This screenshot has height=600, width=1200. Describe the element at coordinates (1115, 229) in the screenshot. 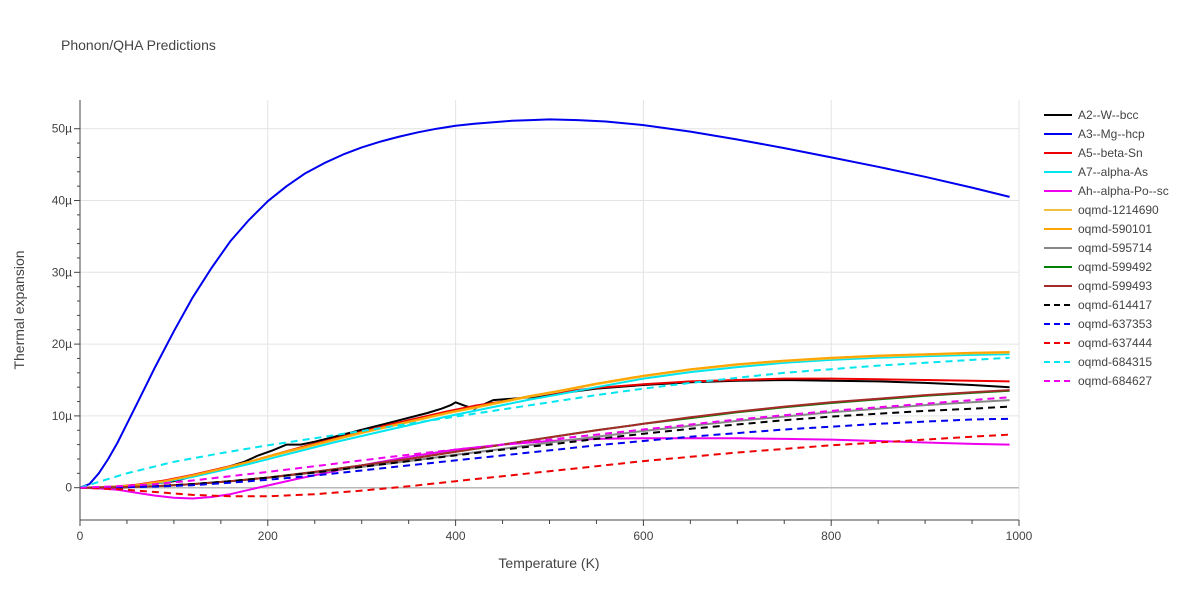

I see `legend-label: oqmd-590101` at that location.